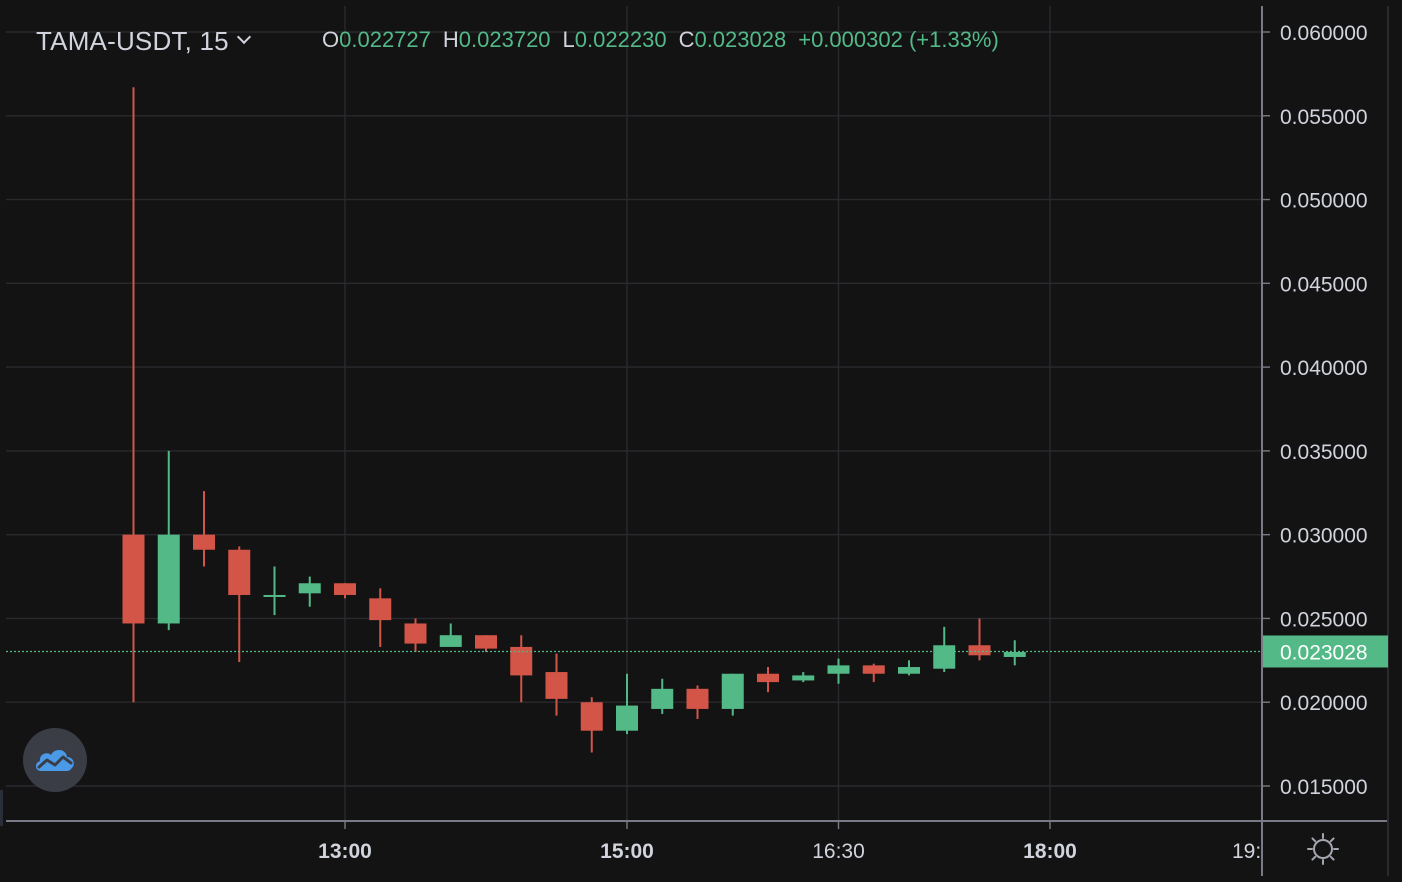 The image size is (1402, 882). Describe the element at coordinates (1324, 703) in the screenshot. I see `y-tick-label: 0.020000` at that location.